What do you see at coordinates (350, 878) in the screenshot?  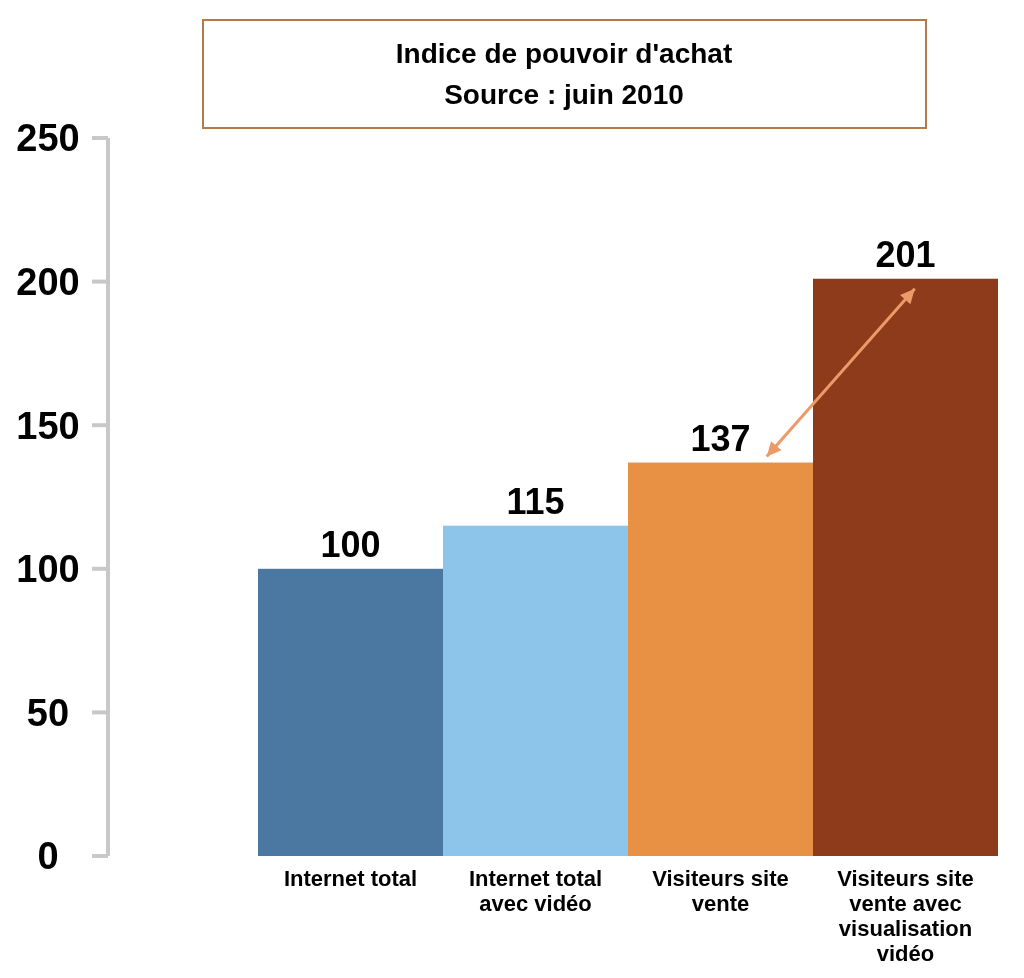 I see `x-tick-label: Internet total` at bounding box center [350, 878].